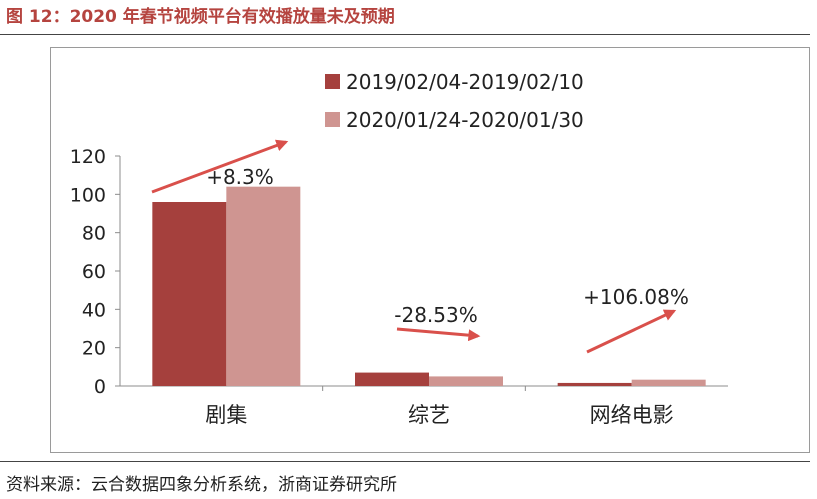  Describe the element at coordinates (226, 415) in the screenshot. I see `x-category-label: 剧集` at that location.